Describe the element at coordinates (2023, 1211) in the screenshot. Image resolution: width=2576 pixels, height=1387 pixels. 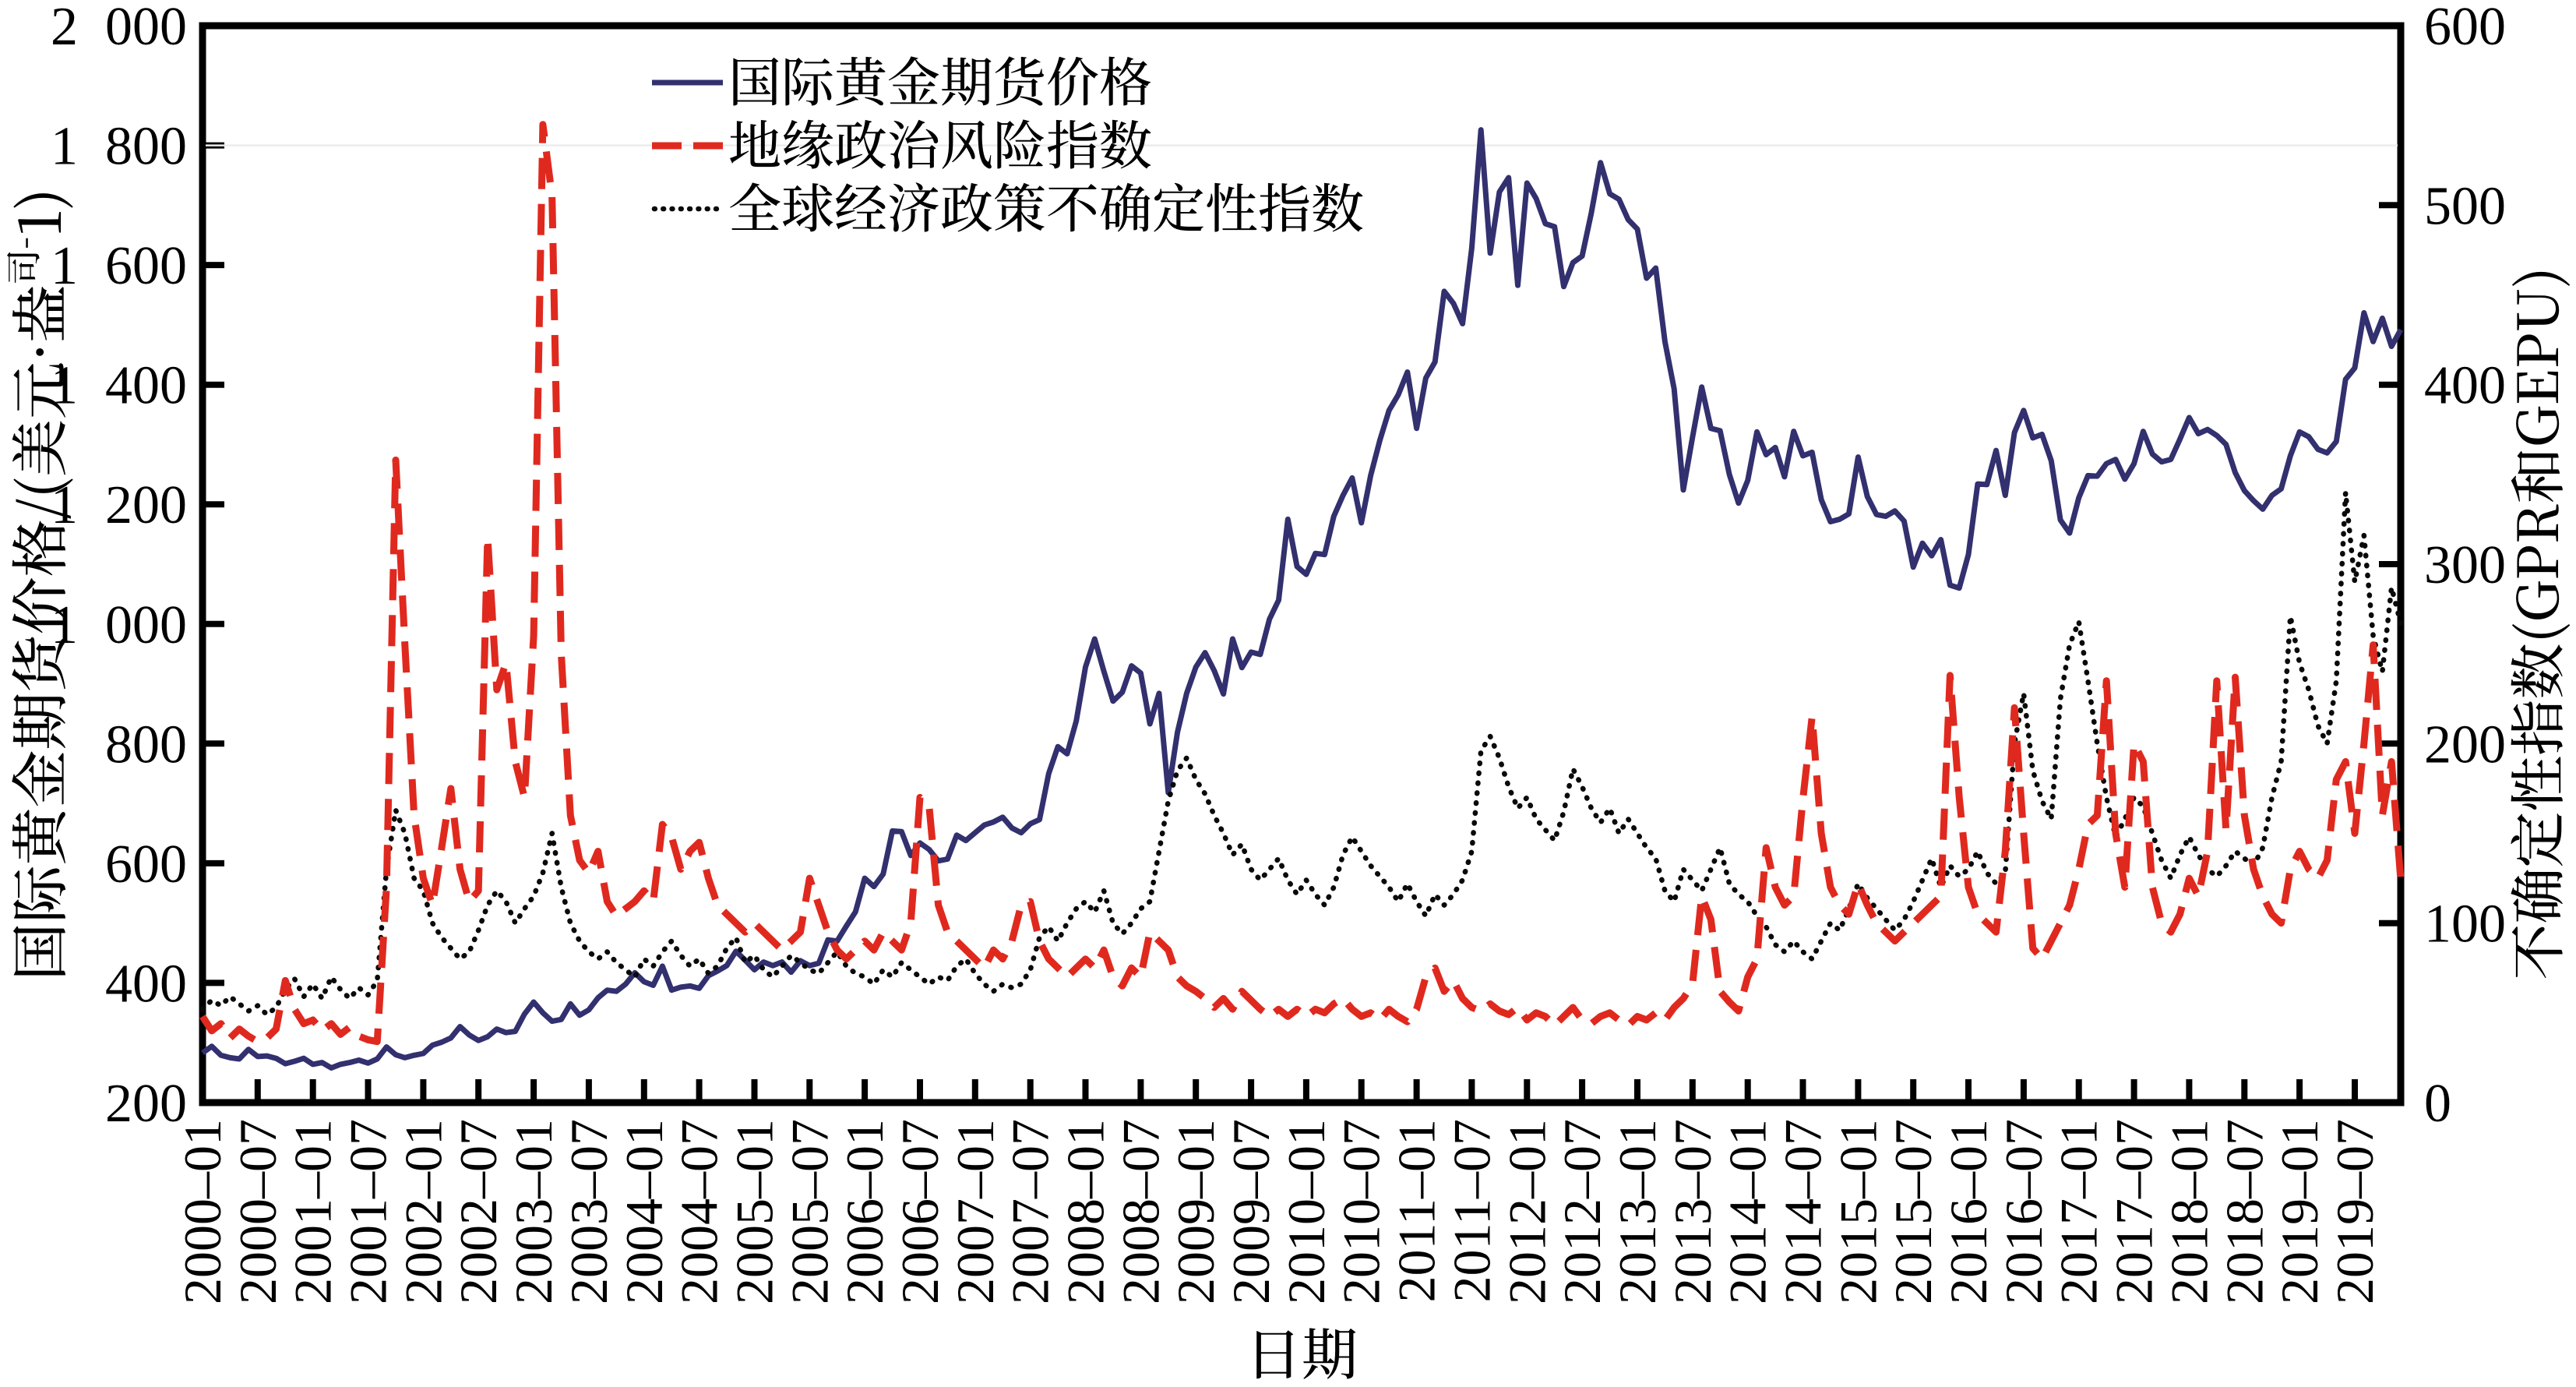
I see `svg-text: 2016–07` at that location.